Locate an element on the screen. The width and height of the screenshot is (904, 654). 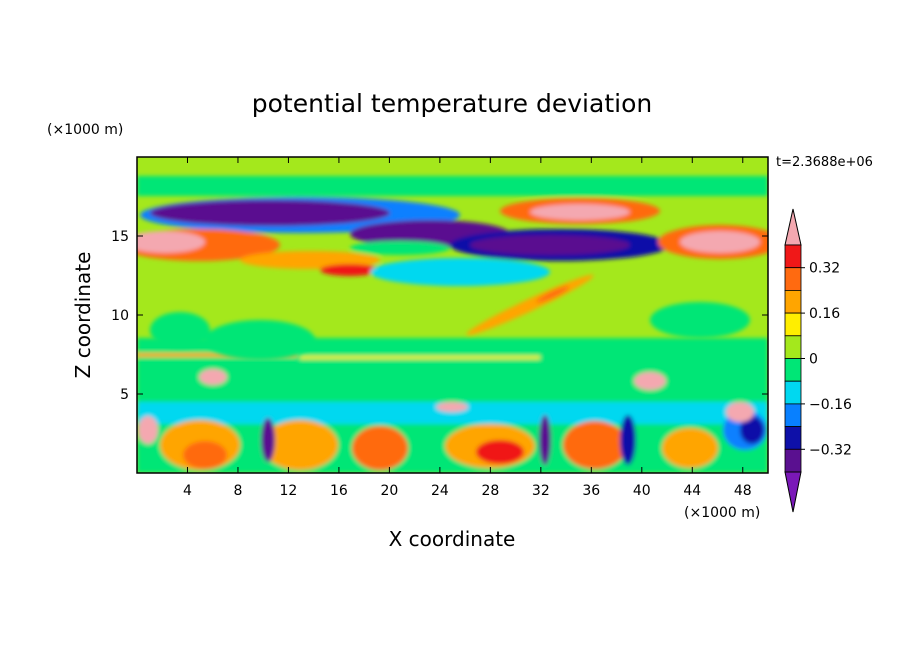
colorbar-extend-bottom is located at coordinates (793, 492).